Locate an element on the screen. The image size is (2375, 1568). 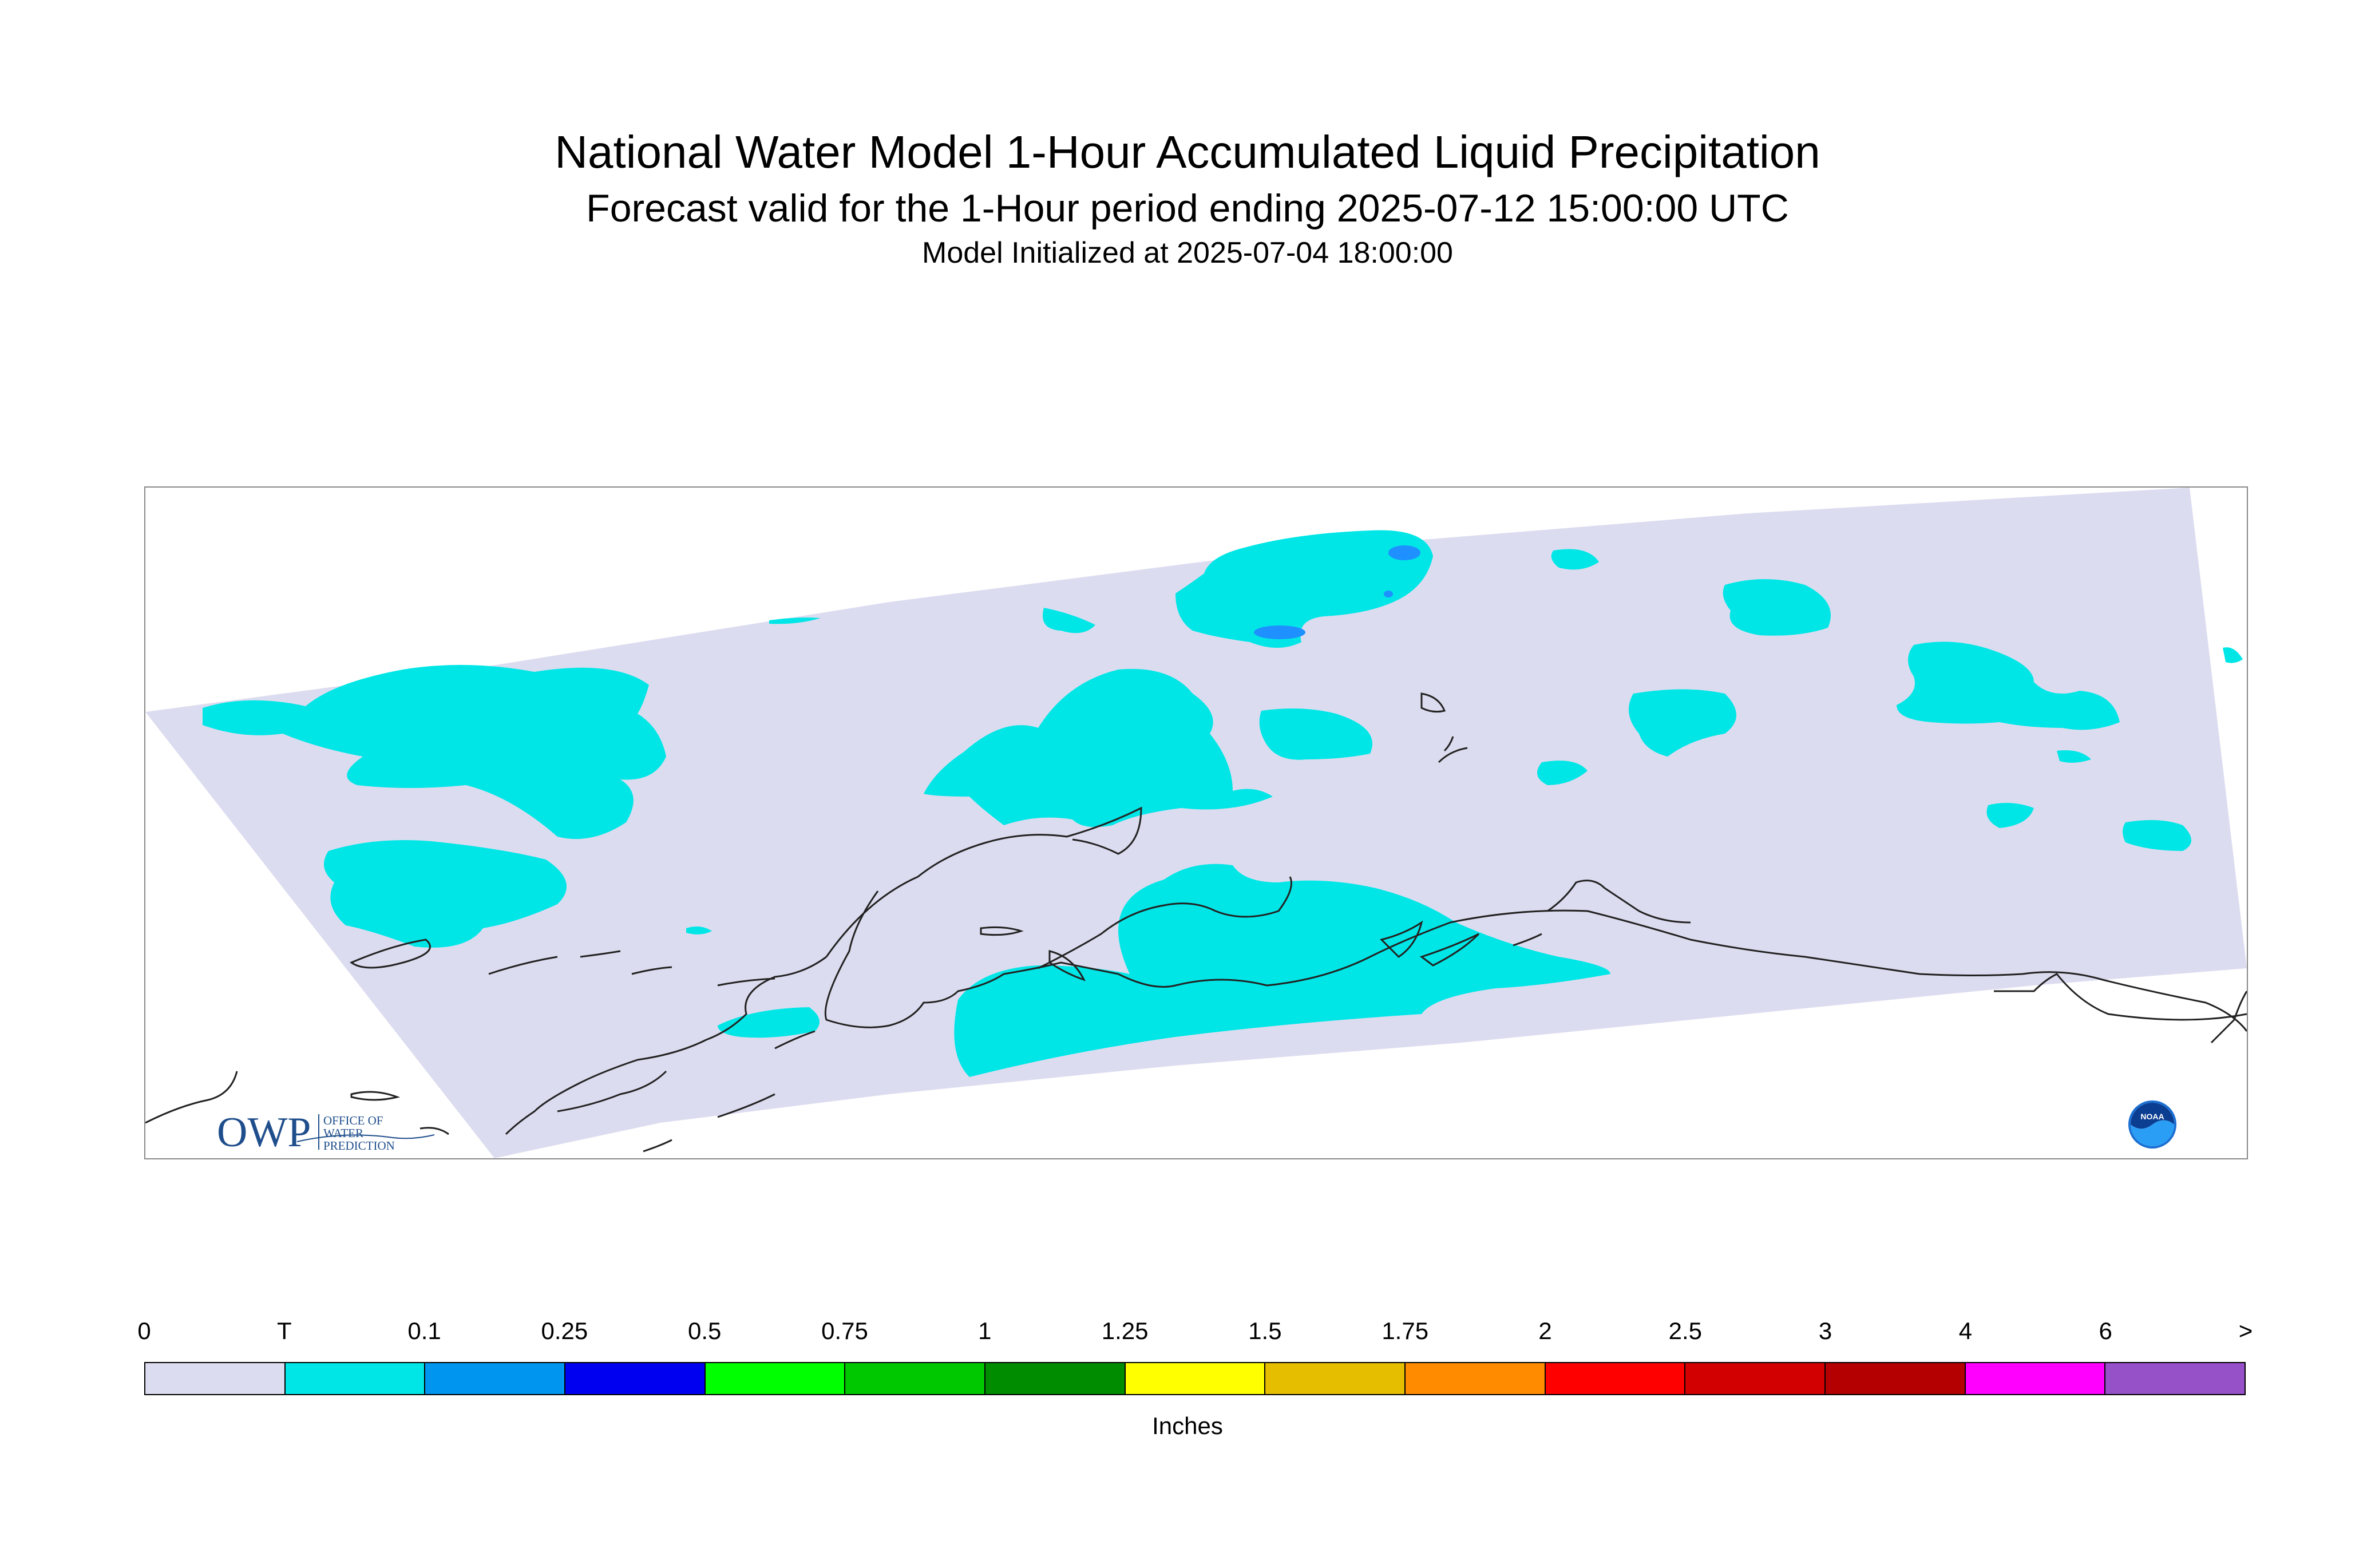
legend-tick-label: T is located at coordinates (284, 1330).